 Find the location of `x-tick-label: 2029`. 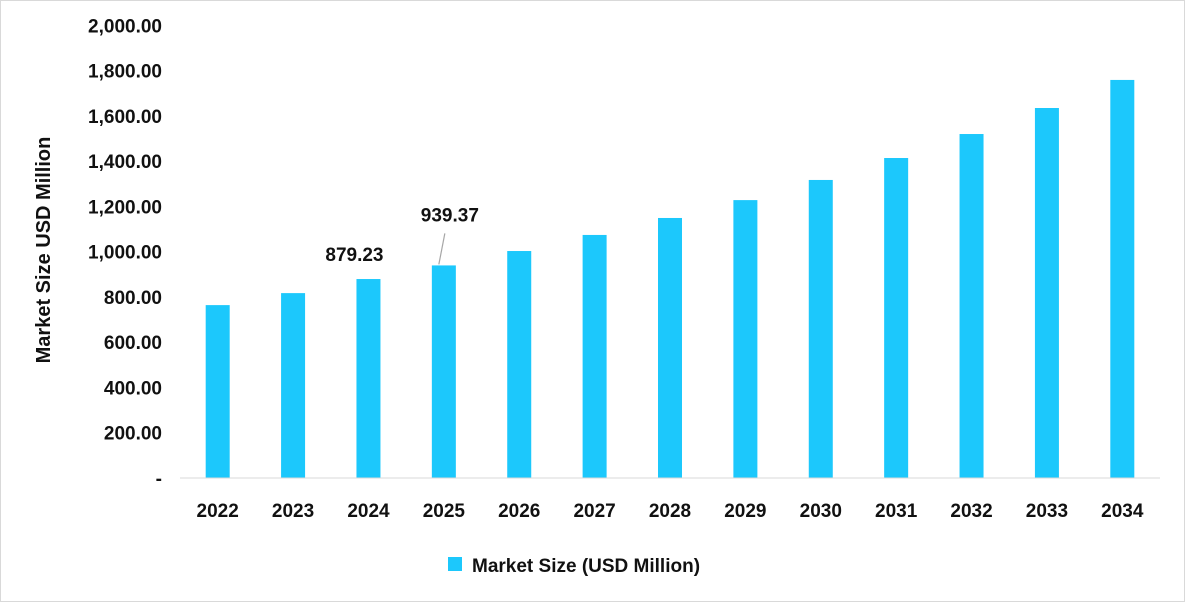

x-tick-label: 2029 is located at coordinates (745, 511).